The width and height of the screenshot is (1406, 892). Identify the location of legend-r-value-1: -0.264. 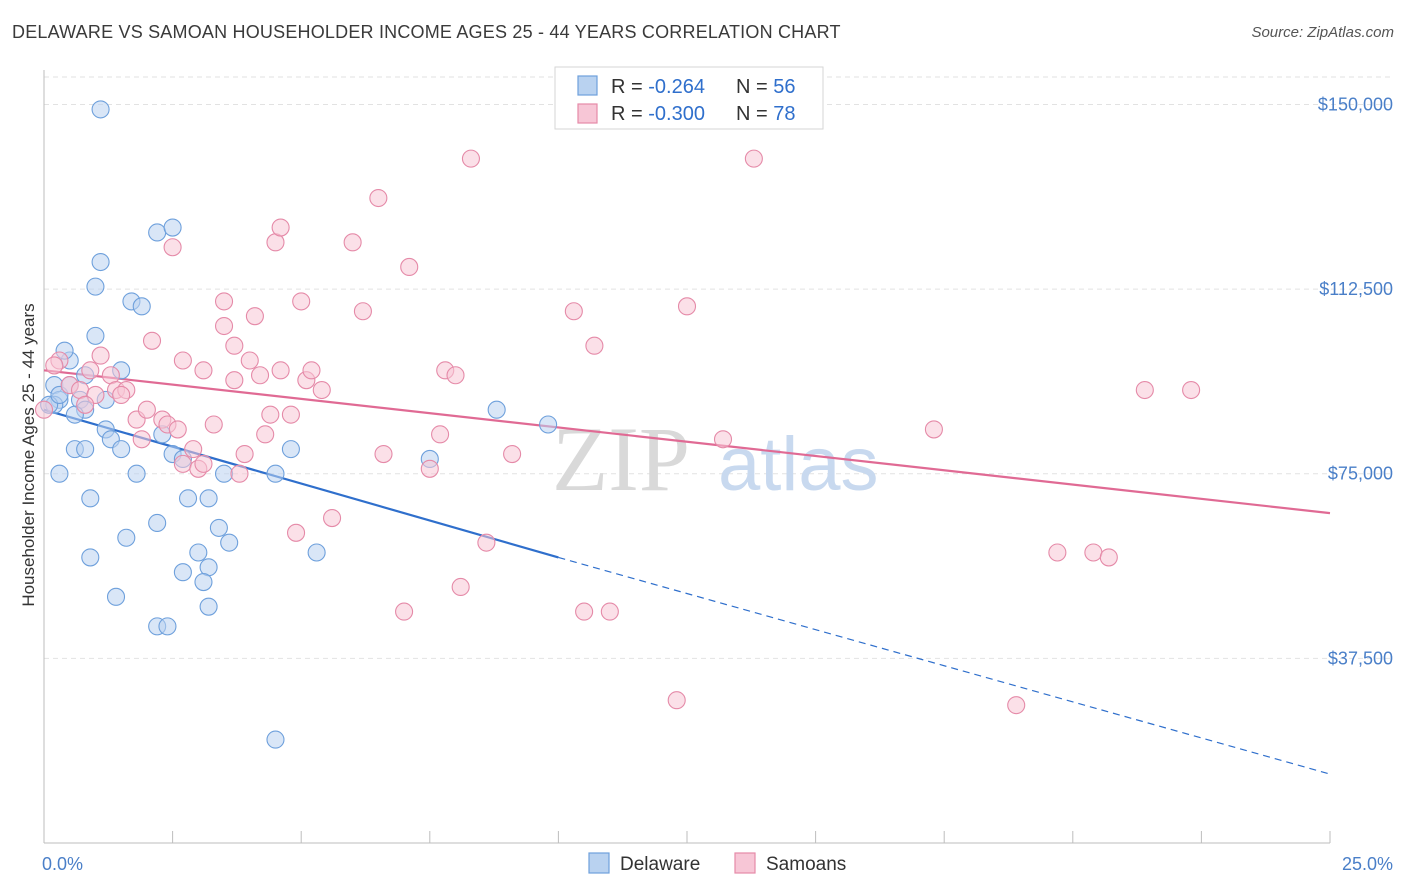
(676, 87).